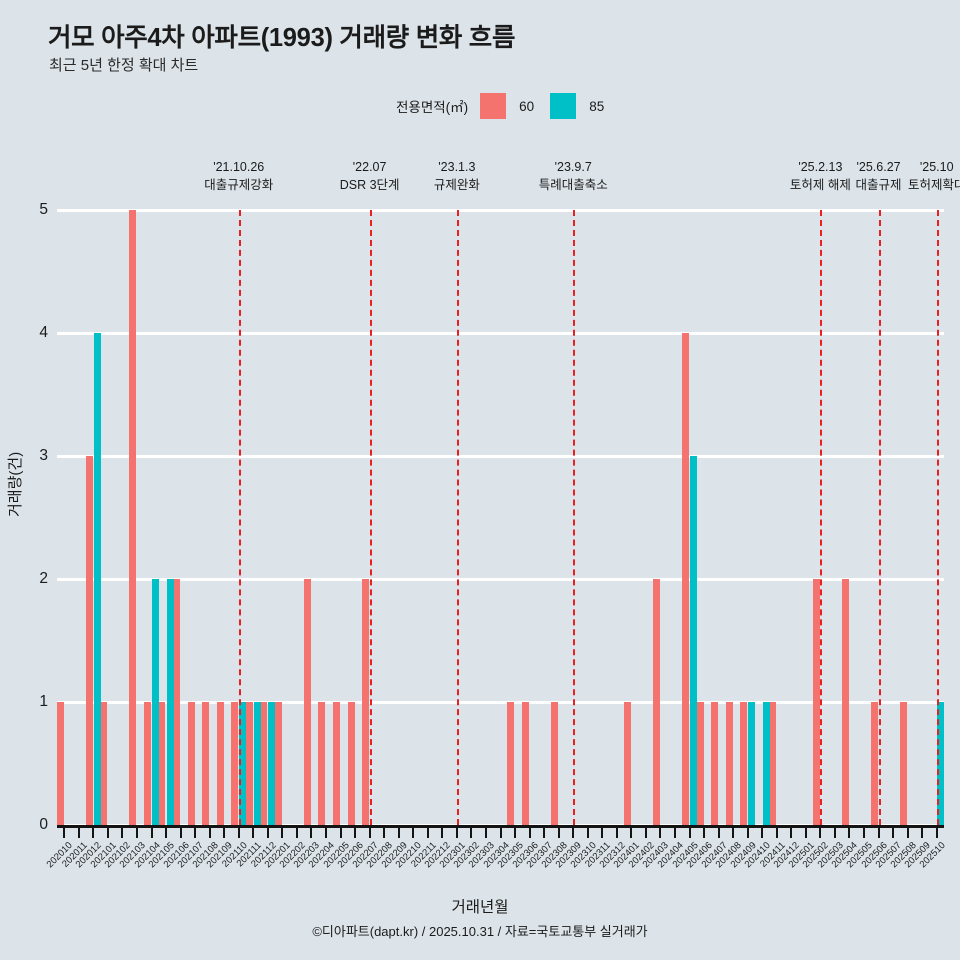 The height and width of the screenshot is (960, 960). I want to click on event-label-202301: '23.1.3 규제완화, so click(457, 176).